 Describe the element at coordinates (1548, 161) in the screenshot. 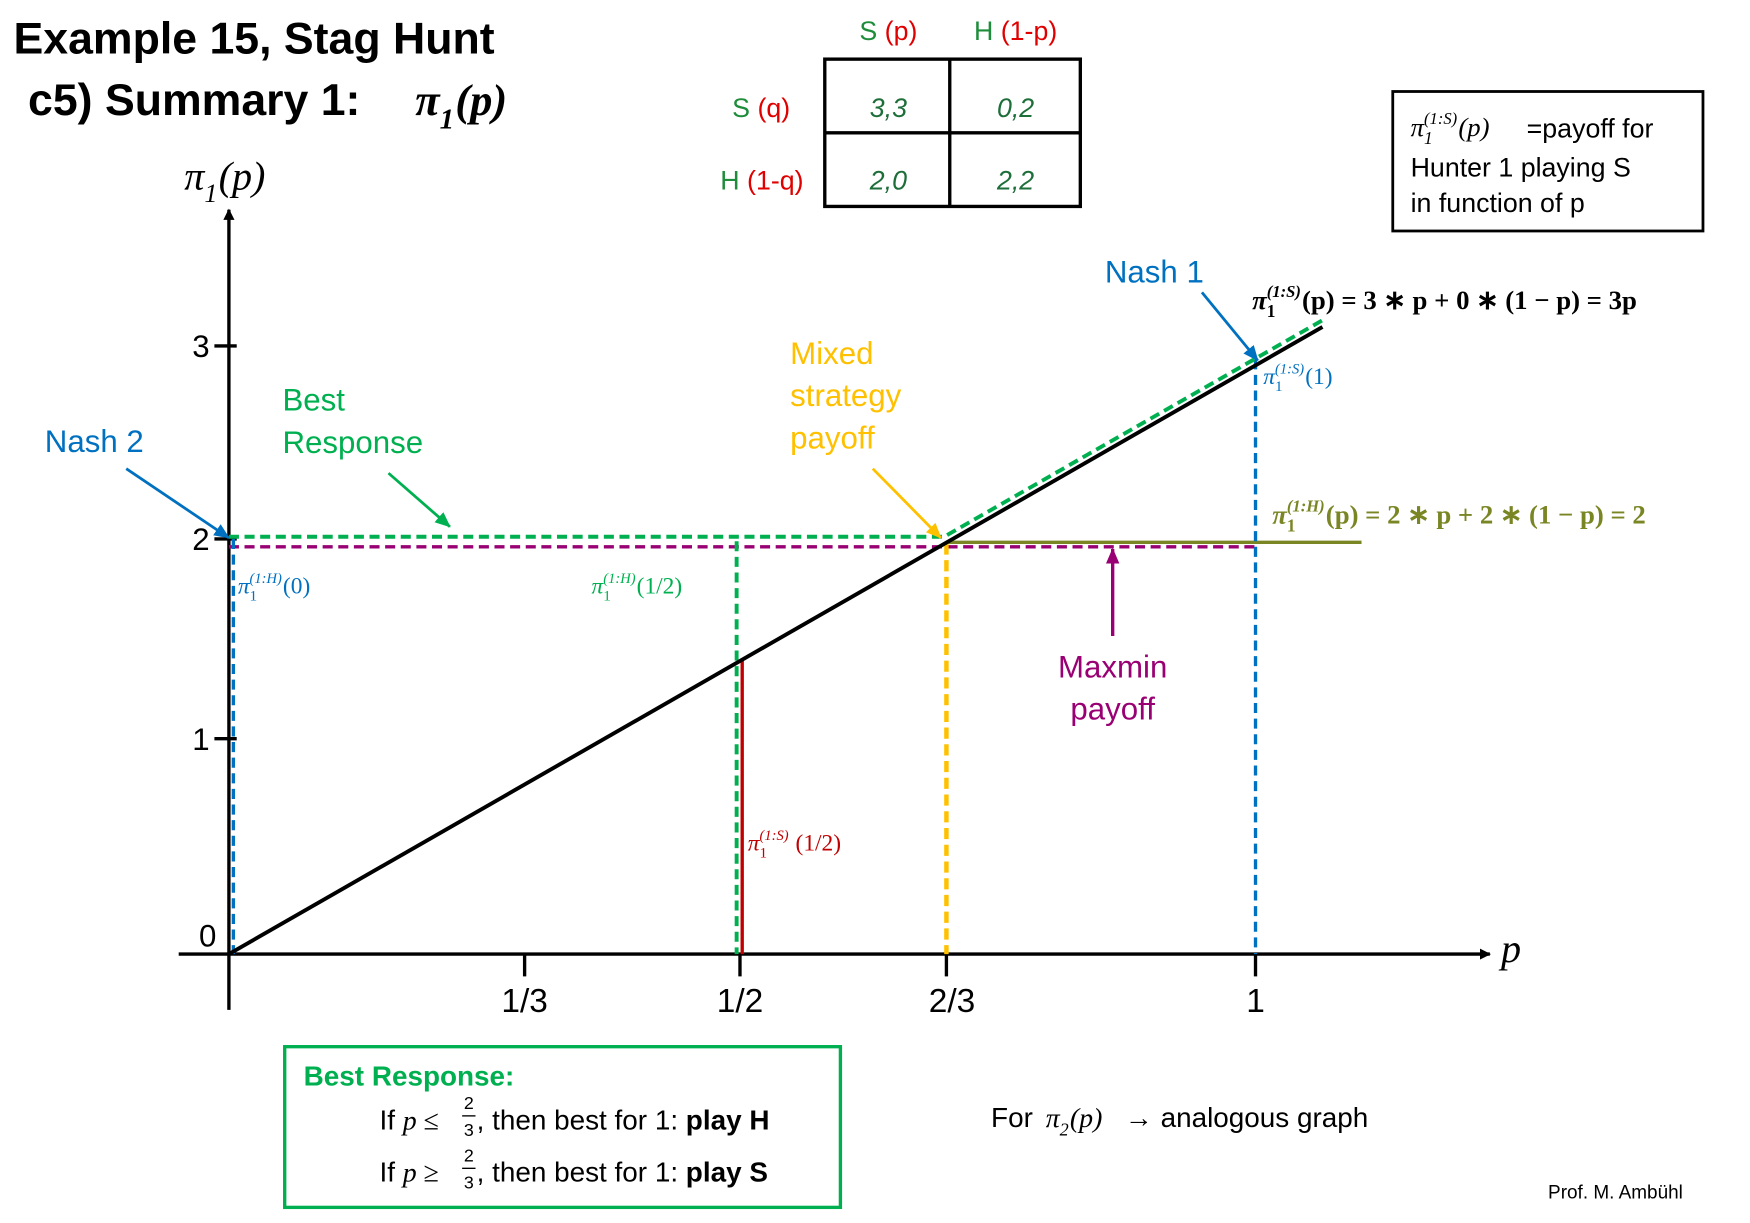

I see `definition-box` at that location.